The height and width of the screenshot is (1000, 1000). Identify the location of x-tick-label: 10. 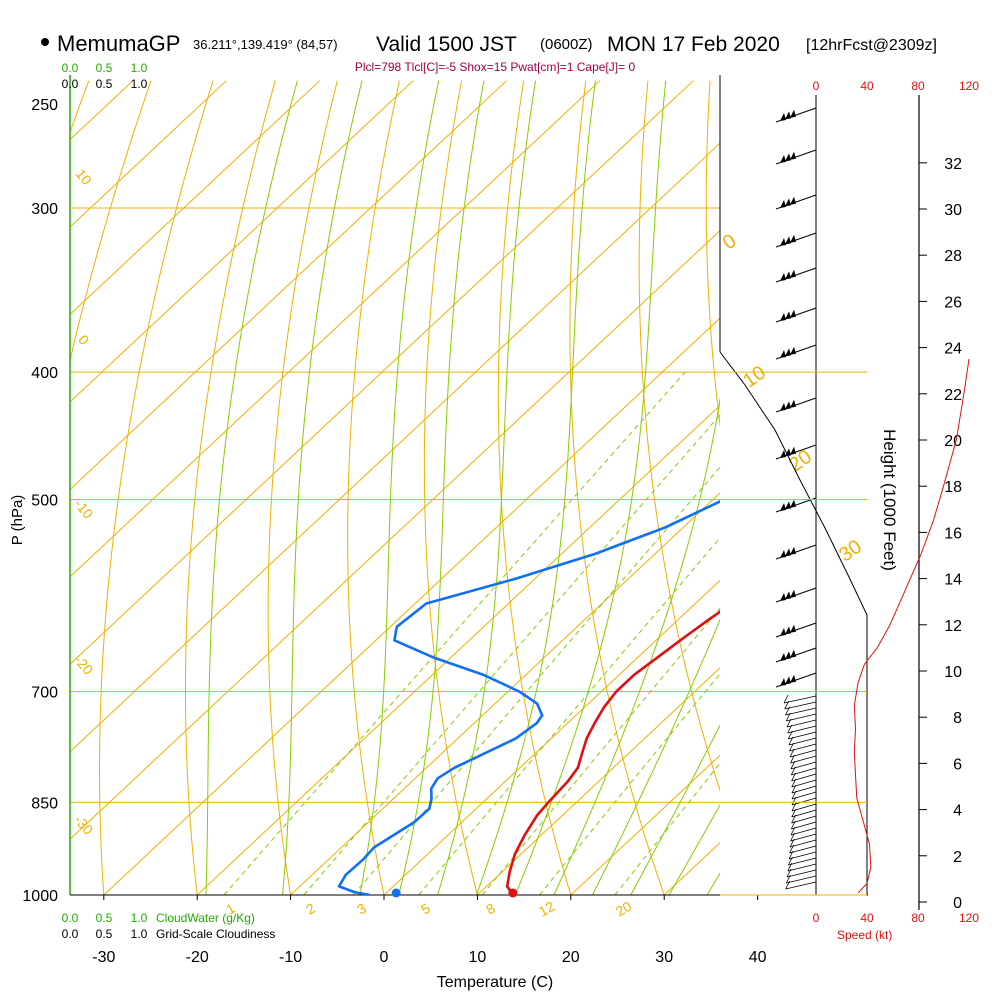
(478, 957).